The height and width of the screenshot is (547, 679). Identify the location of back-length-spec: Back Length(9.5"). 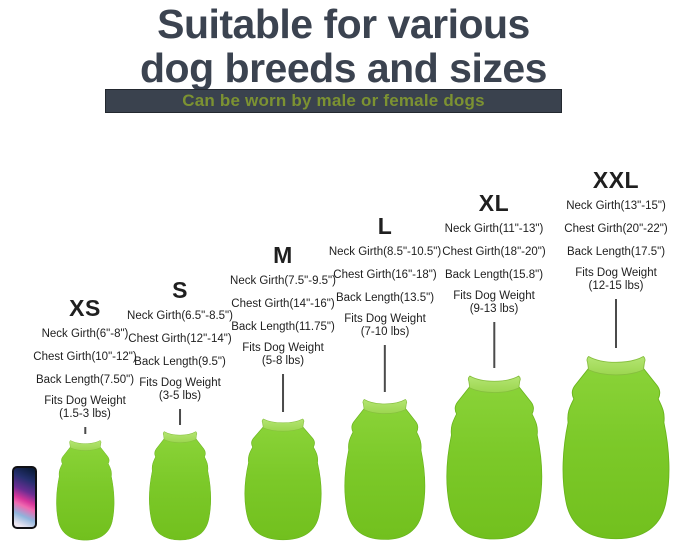
(180, 362).